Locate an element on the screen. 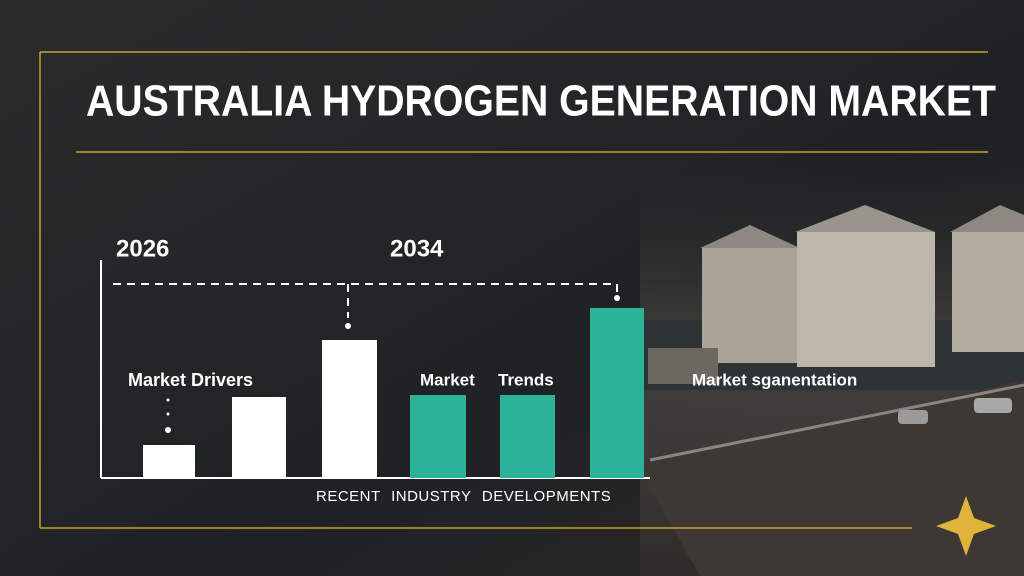 The image size is (1024, 576). annotation: Market is located at coordinates (447, 379).